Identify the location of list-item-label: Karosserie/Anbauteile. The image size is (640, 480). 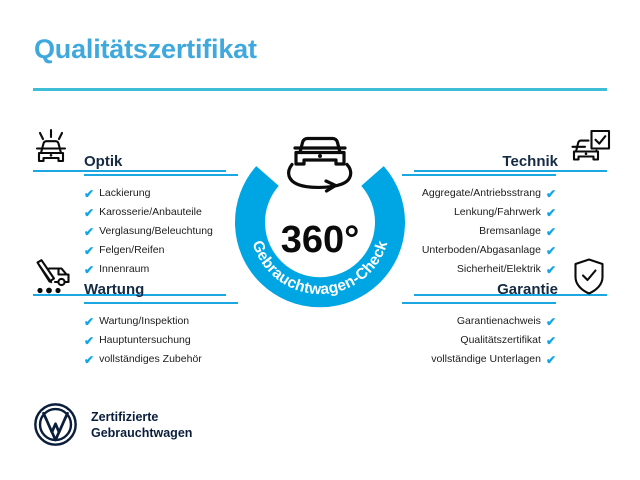
(150, 212).